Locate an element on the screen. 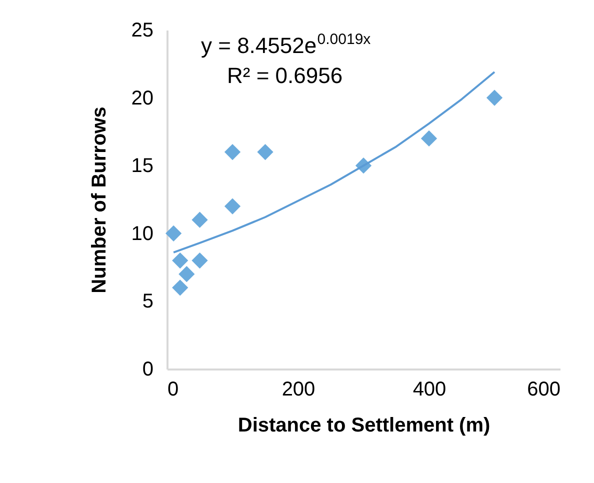 The height and width of the screenshot is (483, 594). y-tick-label: 15 is located at coordinates (142, 166).